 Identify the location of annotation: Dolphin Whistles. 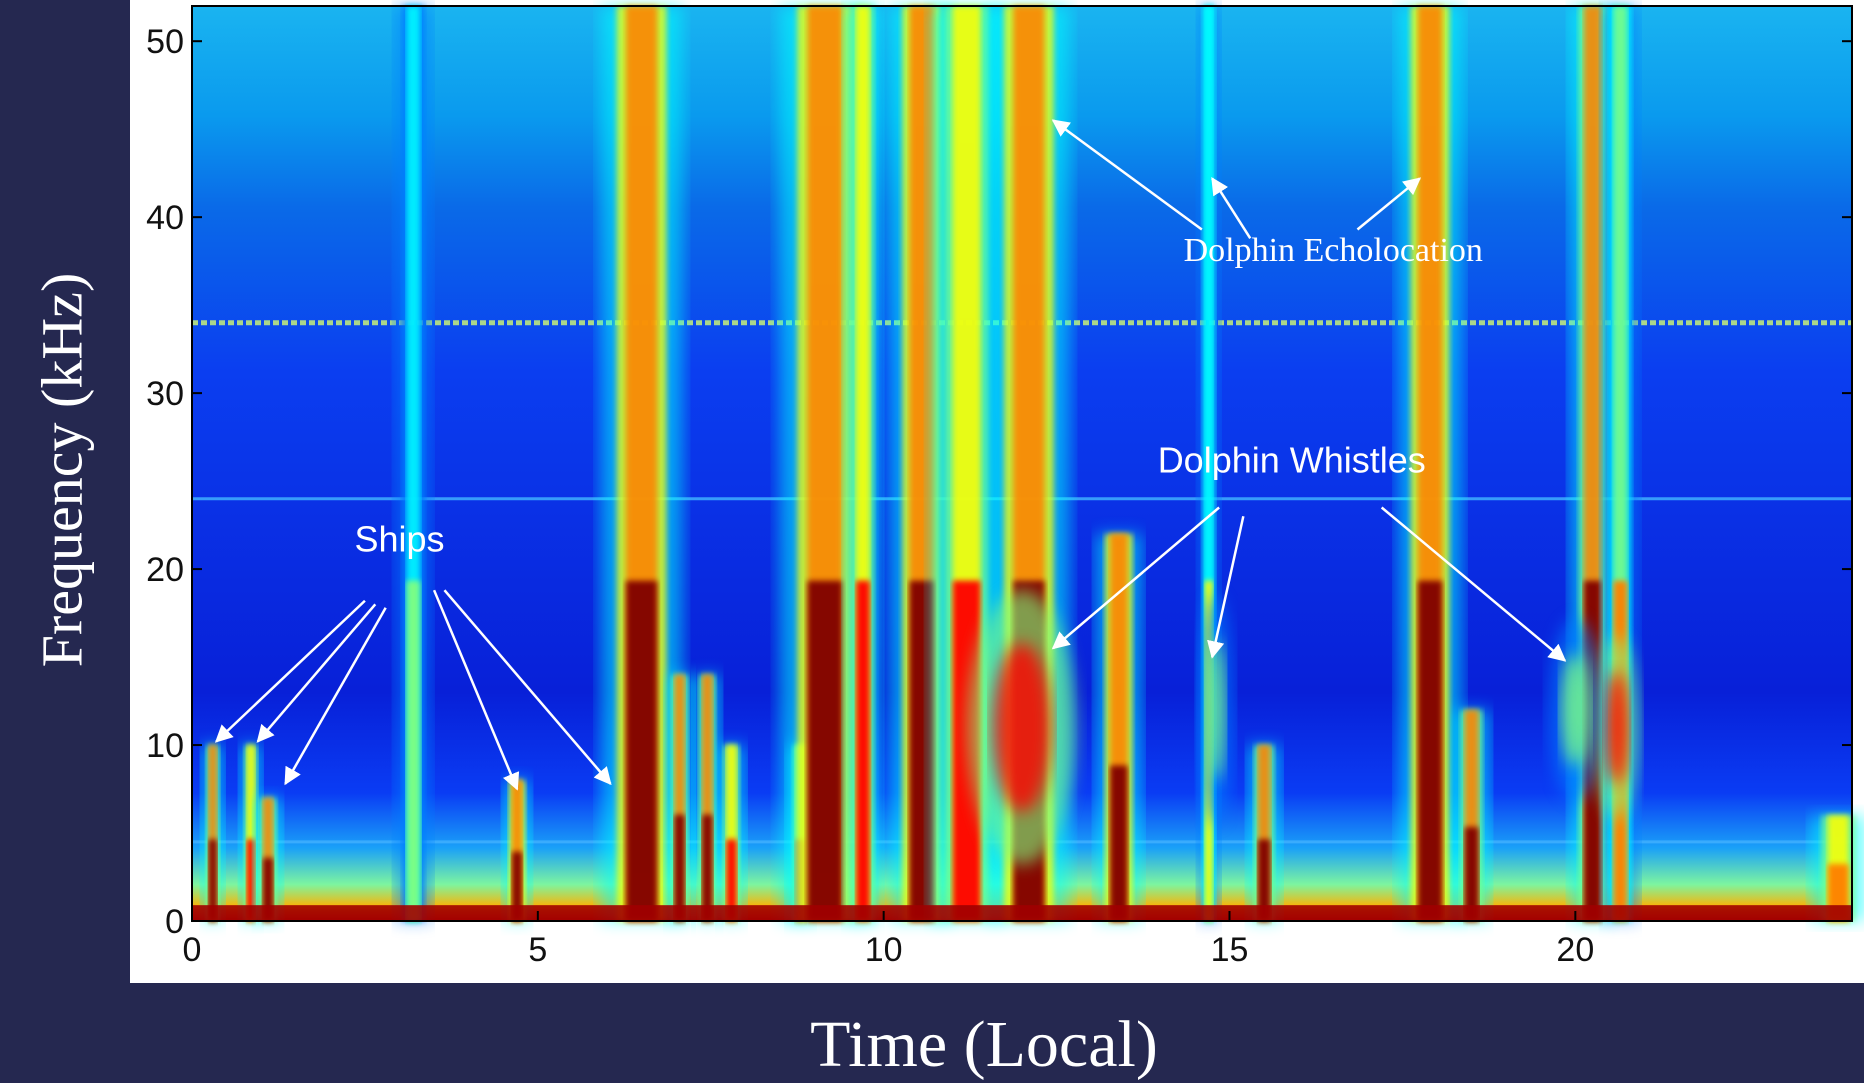
(1309, 550).